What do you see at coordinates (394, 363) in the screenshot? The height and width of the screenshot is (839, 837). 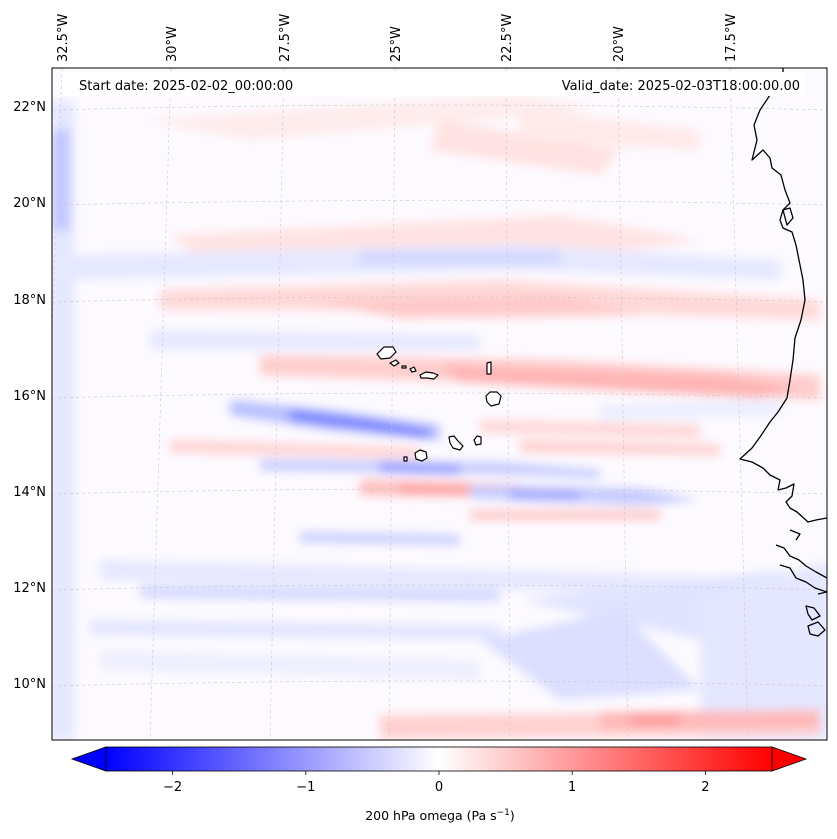 I see `island-sao-vicente` at bounding box center [394, 363].